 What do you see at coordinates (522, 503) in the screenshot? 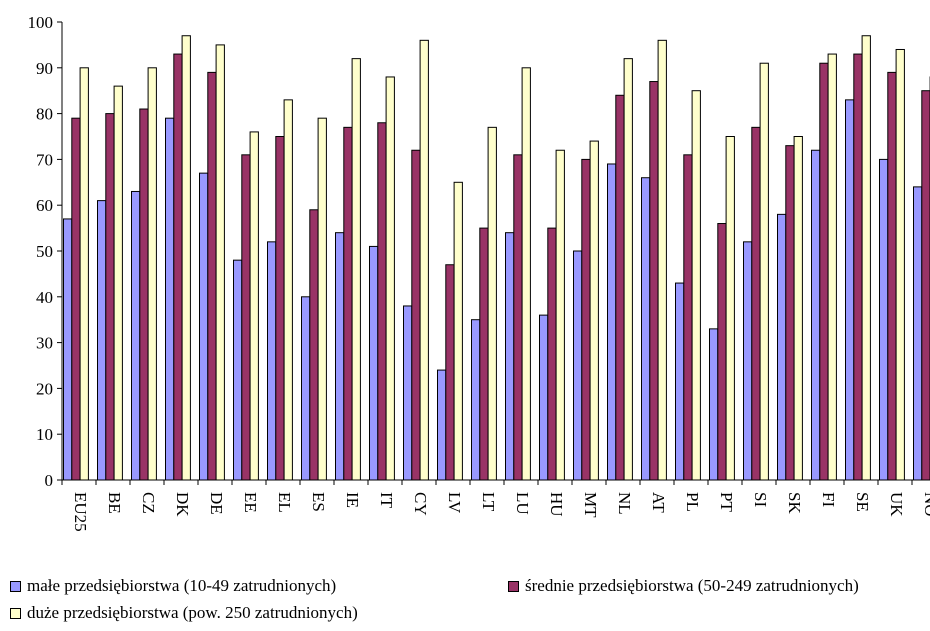
I see `x-tick-label-lu: LU` at bounding box center [522, 503].